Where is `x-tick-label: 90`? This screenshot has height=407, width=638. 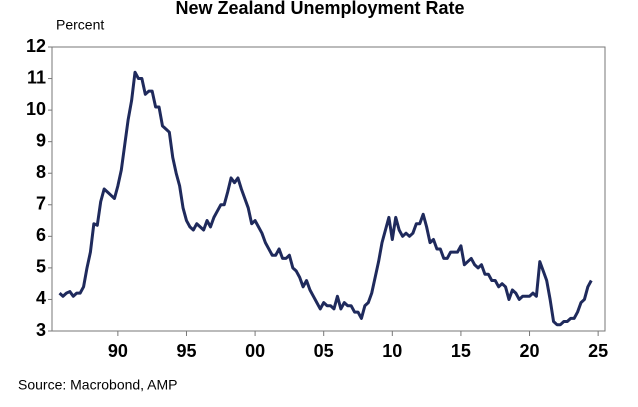
x-tick-label: 90 is located at coordinates (118, 351).